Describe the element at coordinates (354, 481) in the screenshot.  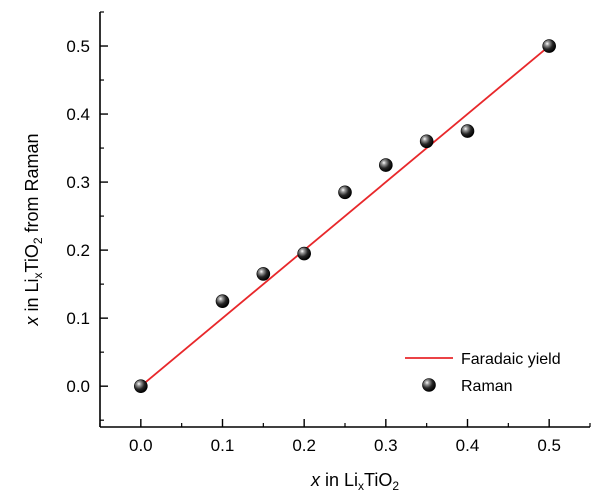
I see `x-axis-title: x in LixTiO2` at that location.